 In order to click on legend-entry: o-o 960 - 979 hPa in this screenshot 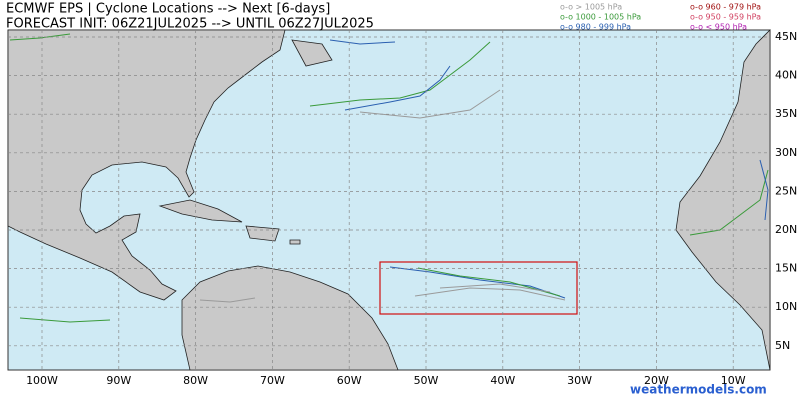, I will do `click(725, 7)`.